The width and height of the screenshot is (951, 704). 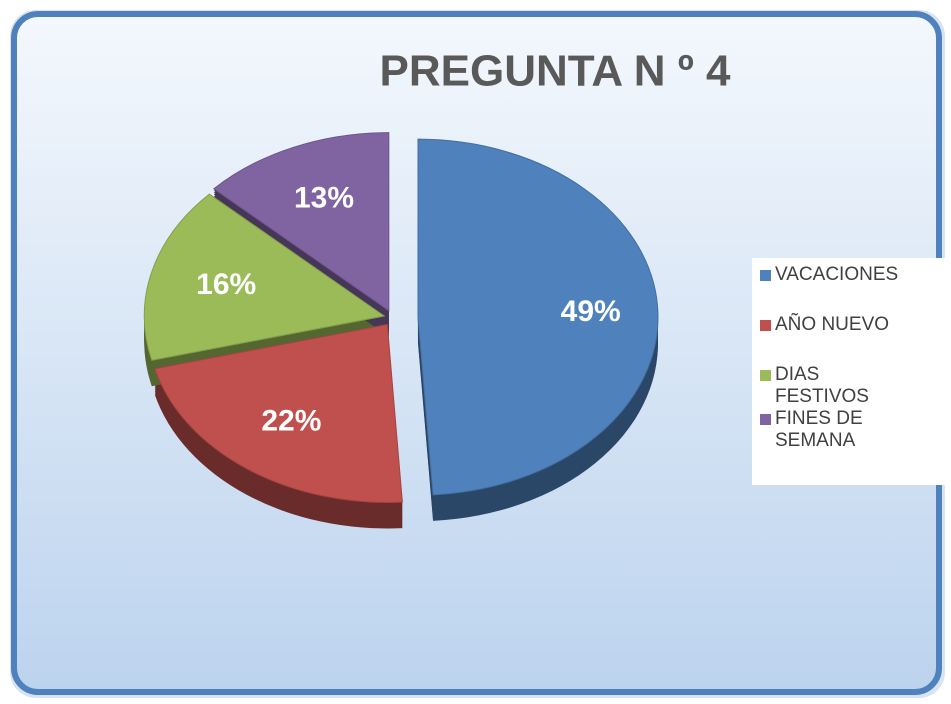 I want to click on data-label: 22%, so click(x=291, y=420).